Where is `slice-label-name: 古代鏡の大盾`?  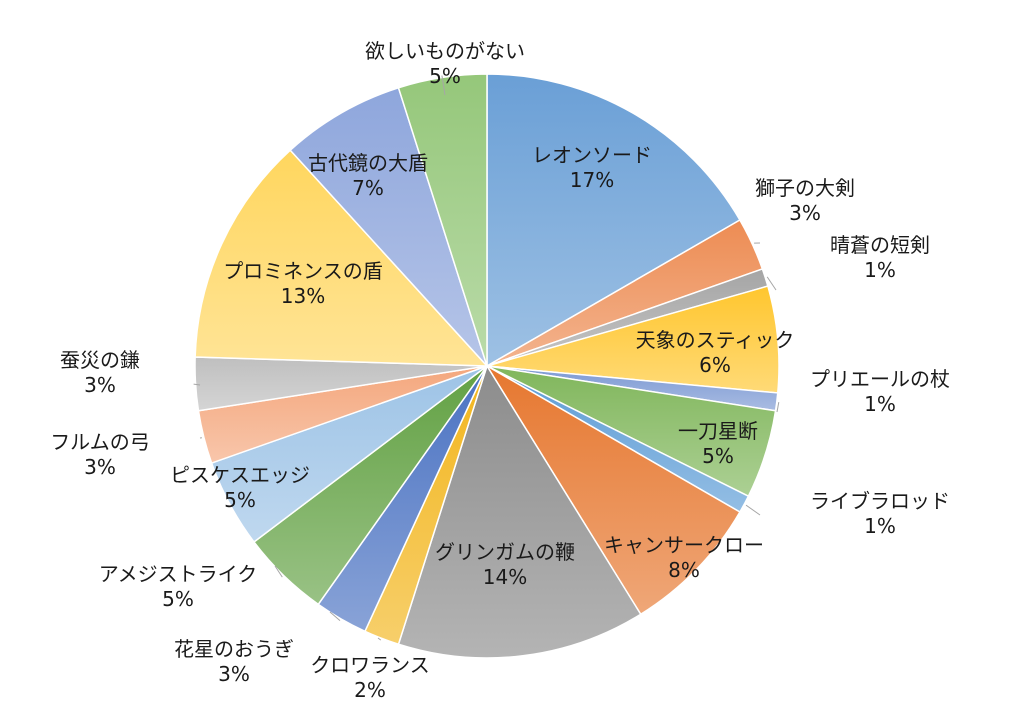
slice-label-name: 古代鏡の大盾 is located at coordinates (368, 163).